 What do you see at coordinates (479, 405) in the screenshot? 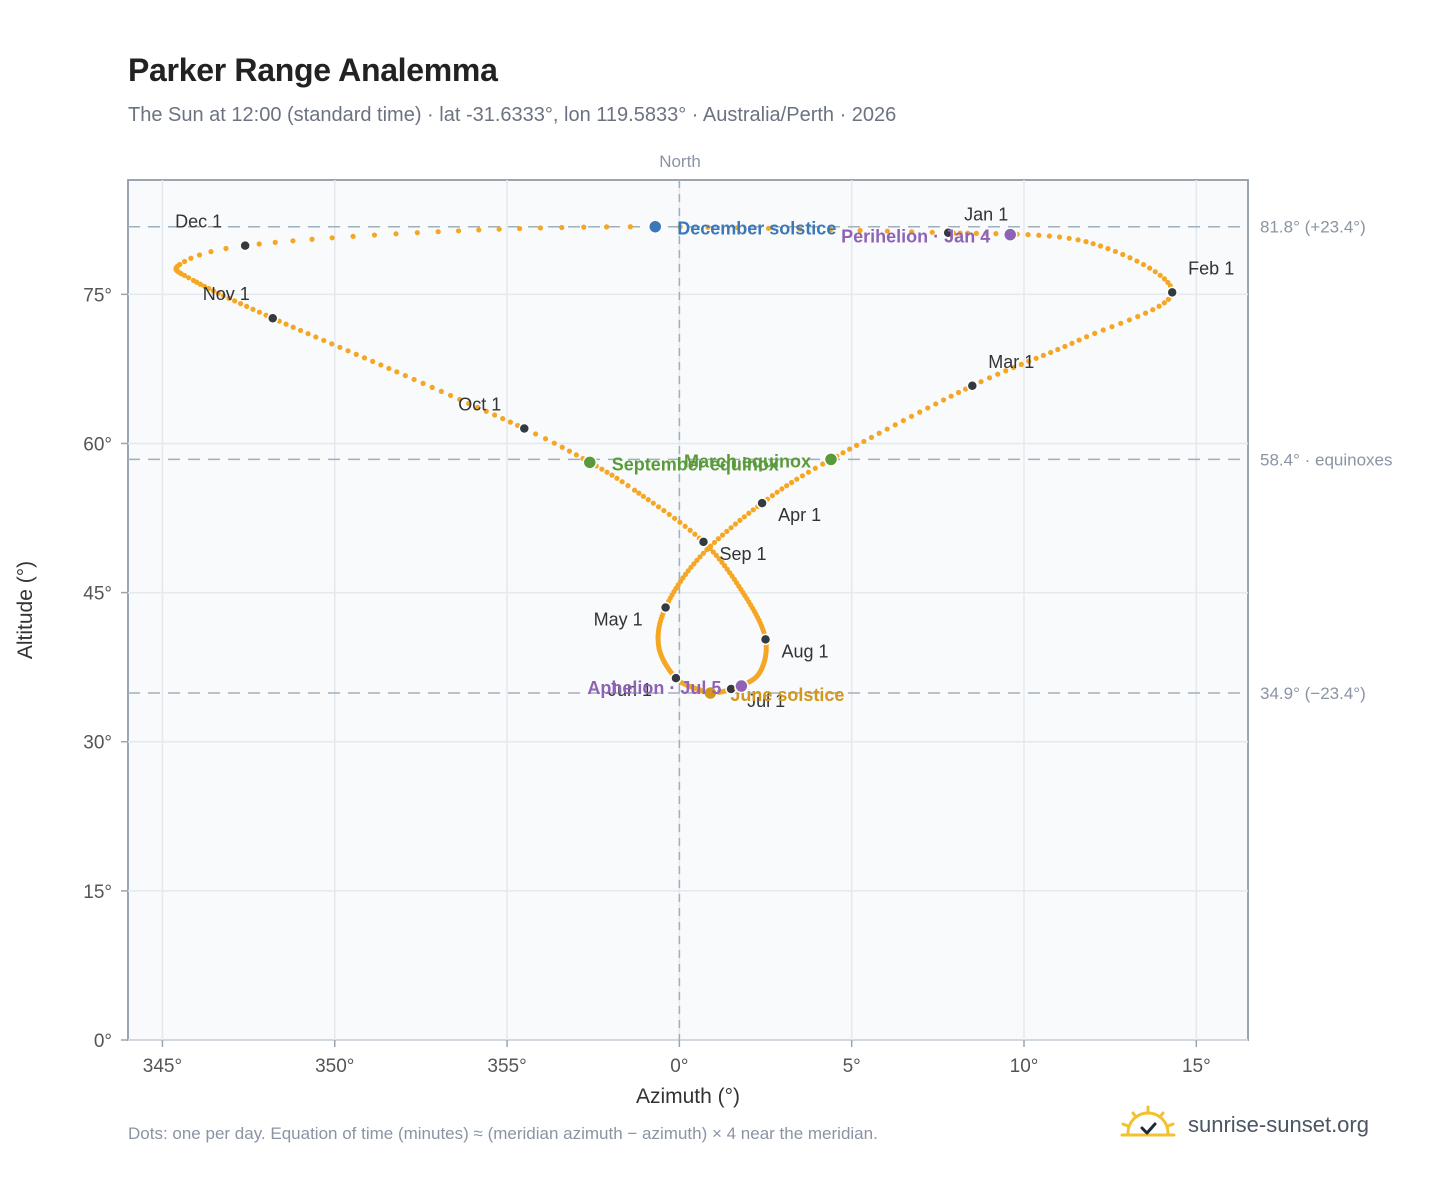
I see `month-marker-label: Oct 1` at bounding box center [479, 405].